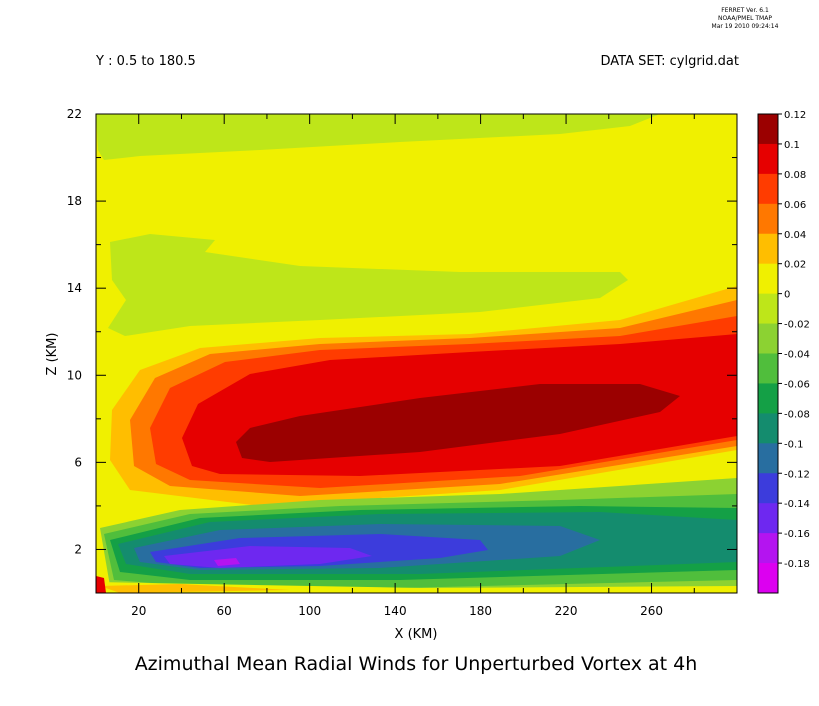  Describe the element at coordinates (458, 423) in the screenshot. I see `level-0.12-core` at that location.